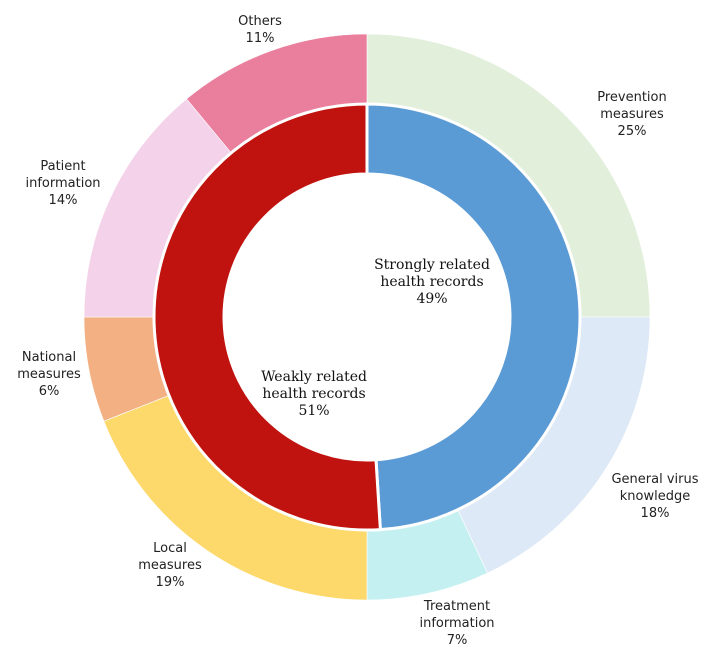  I want to click on label-others: Others 11%, so click(260, 30).